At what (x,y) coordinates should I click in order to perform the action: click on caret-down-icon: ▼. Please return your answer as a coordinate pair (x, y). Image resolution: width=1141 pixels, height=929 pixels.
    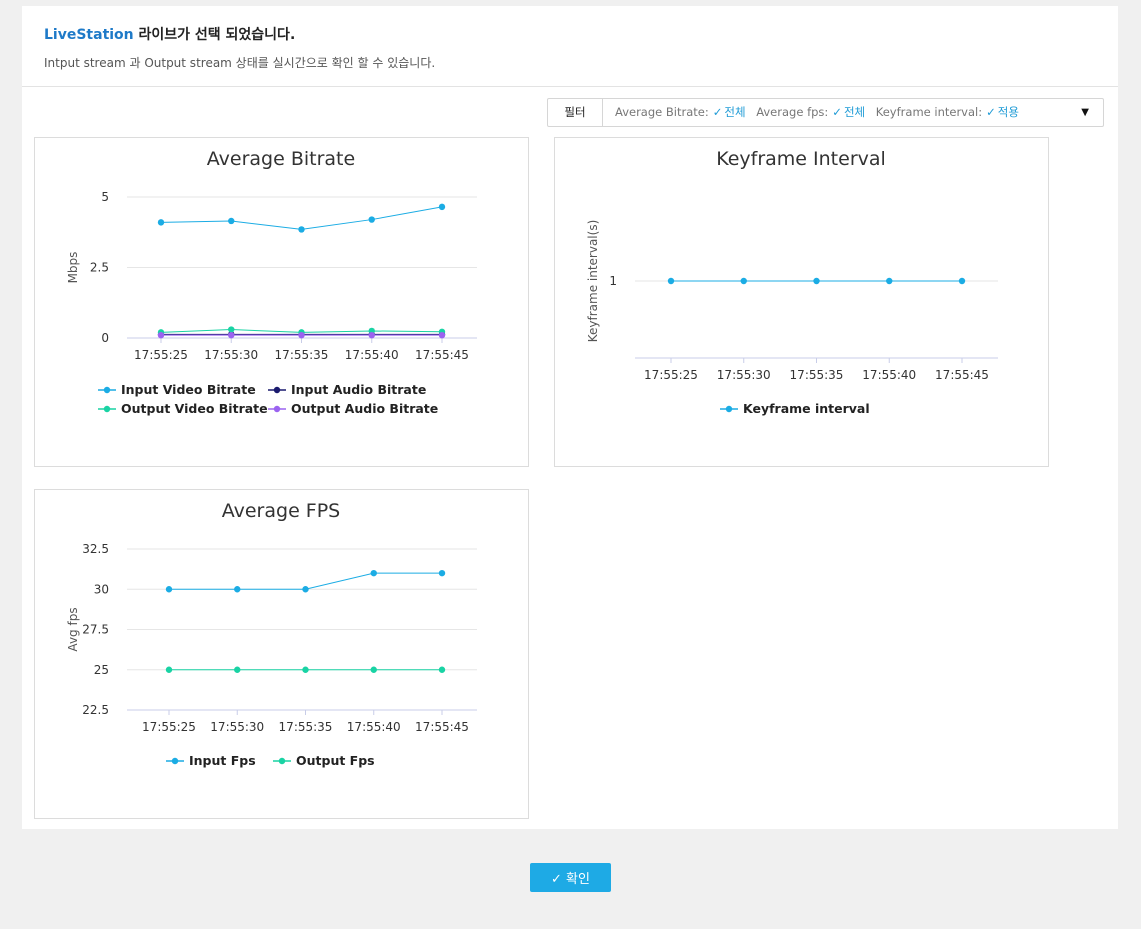
    Looking at the image, I should click on (1085, 112).